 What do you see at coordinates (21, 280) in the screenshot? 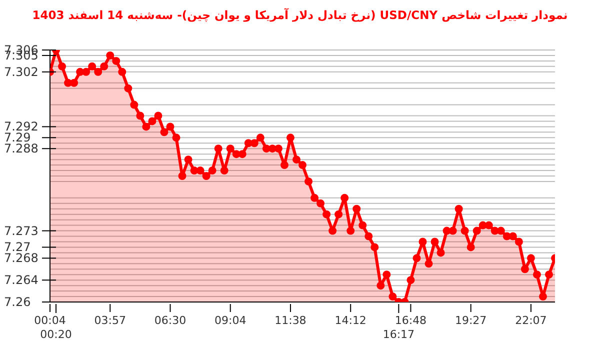
I see `y-tick-label: 7.264` at bounding box center [21, 280].